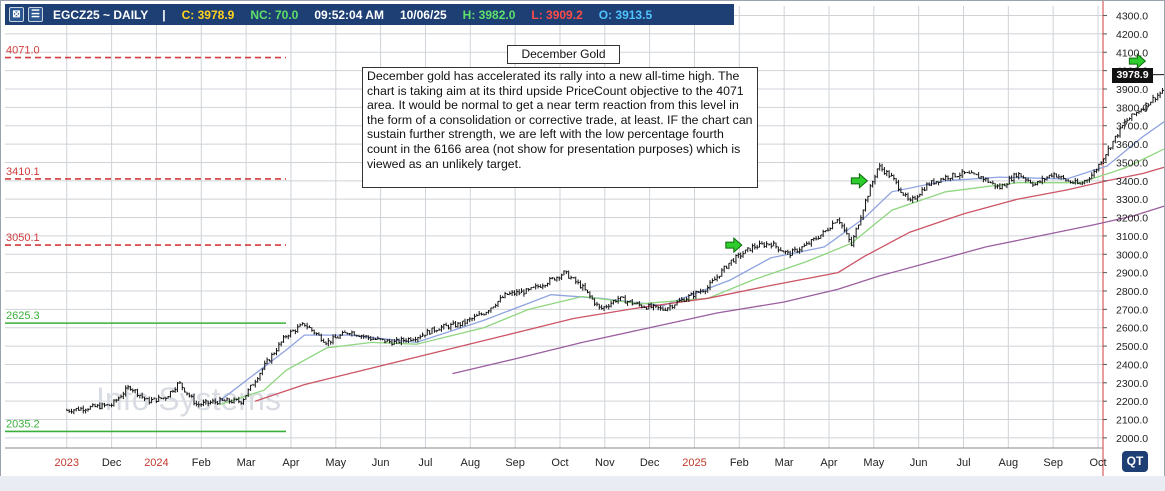 Image resolution: width=1165 pixels, height=491 pixels. What do you see at coordinates (16, 14) in the screenshot?
I see `close-window-icon: ⊠` at bounding box center [16, 14].